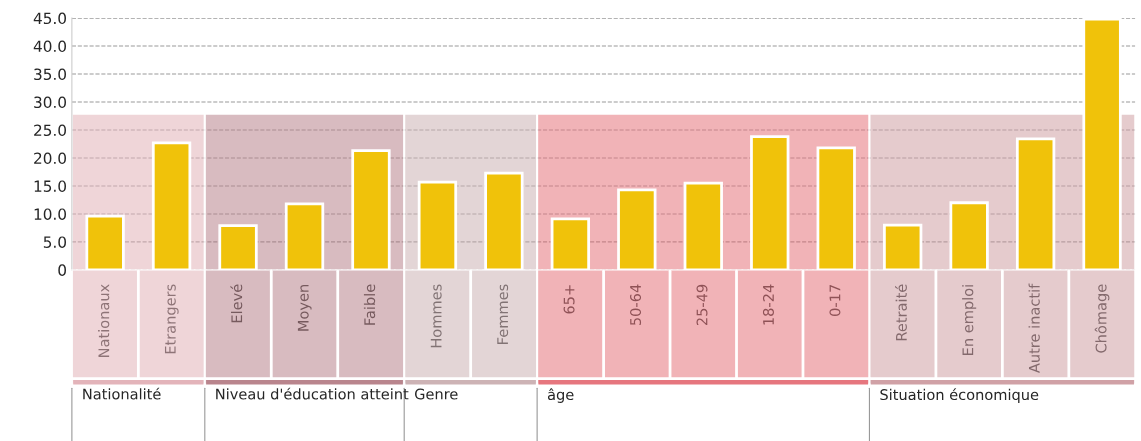 The width and height of the screenshot is (1141, 441). Describe the element at coordinates (50, 18) in the screenshot. I see `y-tick-label: 45.0` at that location.